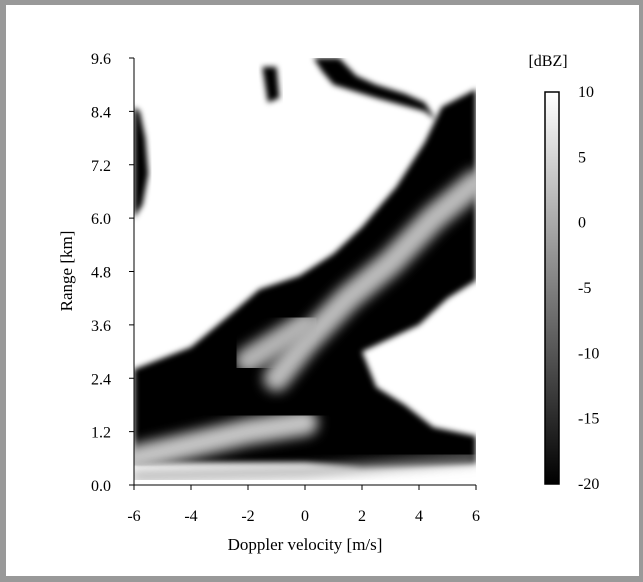  Describe the element at coordinates (380, 94) in the screenshot. I see `top-echo-band` at that location.